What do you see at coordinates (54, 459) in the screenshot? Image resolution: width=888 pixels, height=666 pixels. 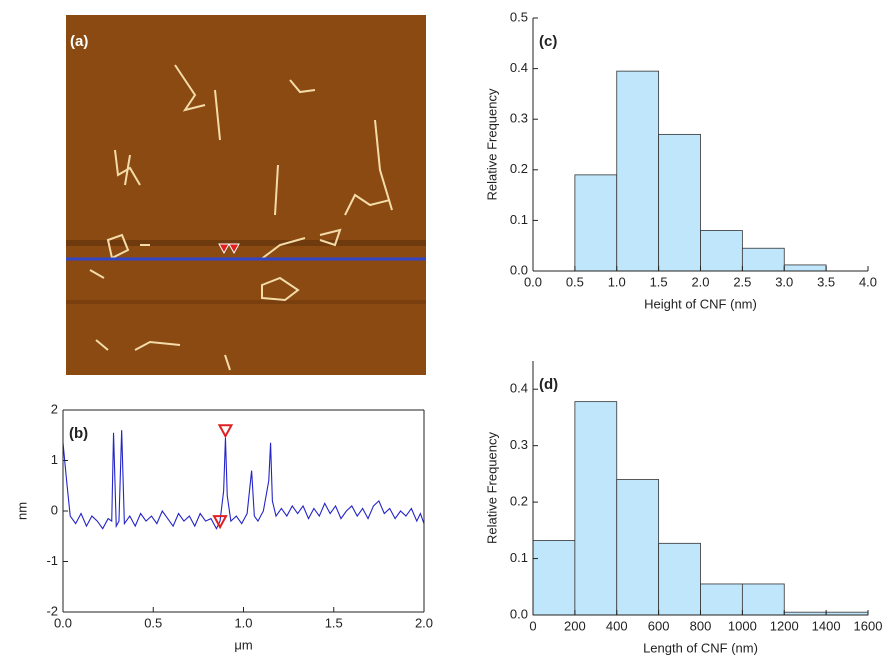 I see `y-tick-label: 1` at bounding box center [54, 459].